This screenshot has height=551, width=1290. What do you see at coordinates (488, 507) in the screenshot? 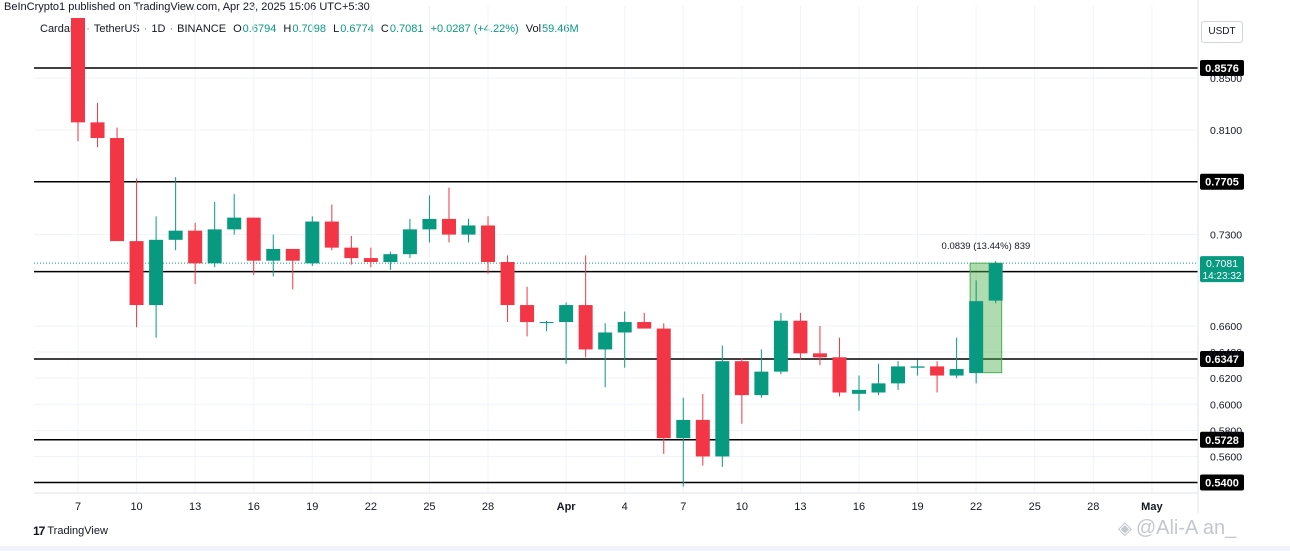
I see `time-tick-label: 28` at bounding box center [488, 507].